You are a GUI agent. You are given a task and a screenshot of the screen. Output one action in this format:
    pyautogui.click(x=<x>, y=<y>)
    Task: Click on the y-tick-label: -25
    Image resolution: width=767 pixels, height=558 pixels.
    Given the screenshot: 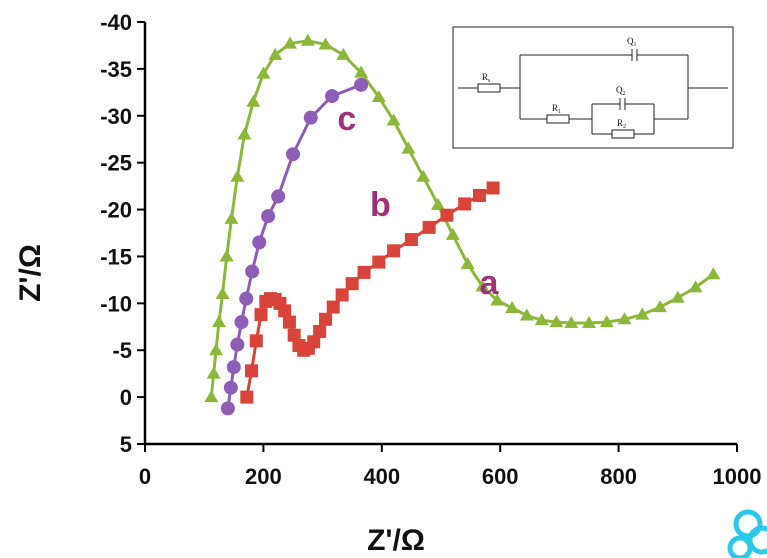 What is the action you would take?
    pyautogui.click(x=116, y=163)
    